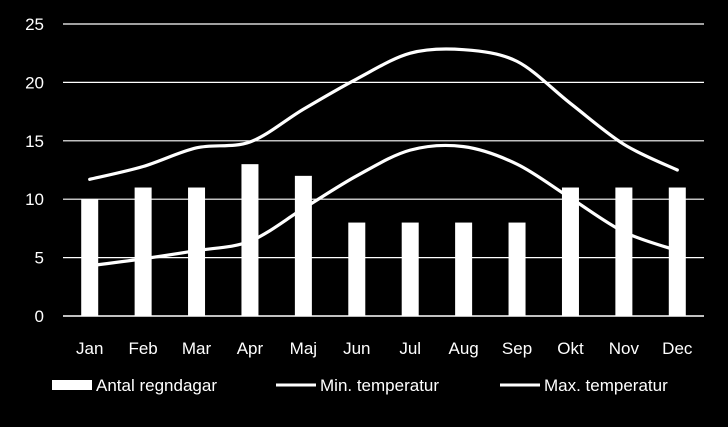  Describe the element at coordinates (410, 348) in the screenshot. I see `x-tick-label: Jul` at that location.